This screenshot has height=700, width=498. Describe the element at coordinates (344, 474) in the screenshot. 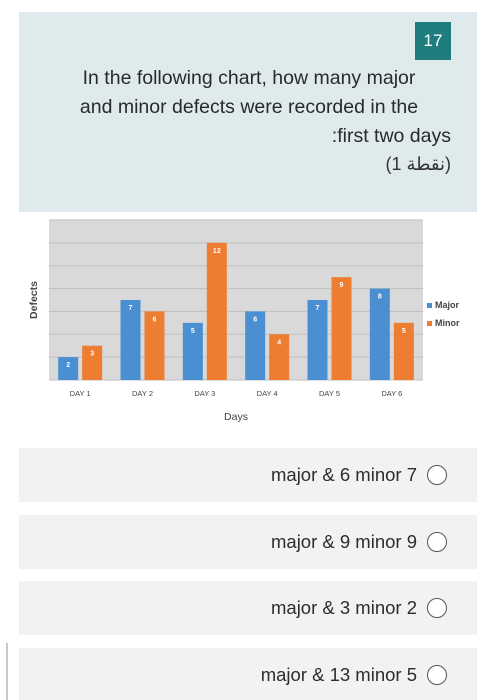

I see `answer-option-label: major & 6 minor 7` at that location.